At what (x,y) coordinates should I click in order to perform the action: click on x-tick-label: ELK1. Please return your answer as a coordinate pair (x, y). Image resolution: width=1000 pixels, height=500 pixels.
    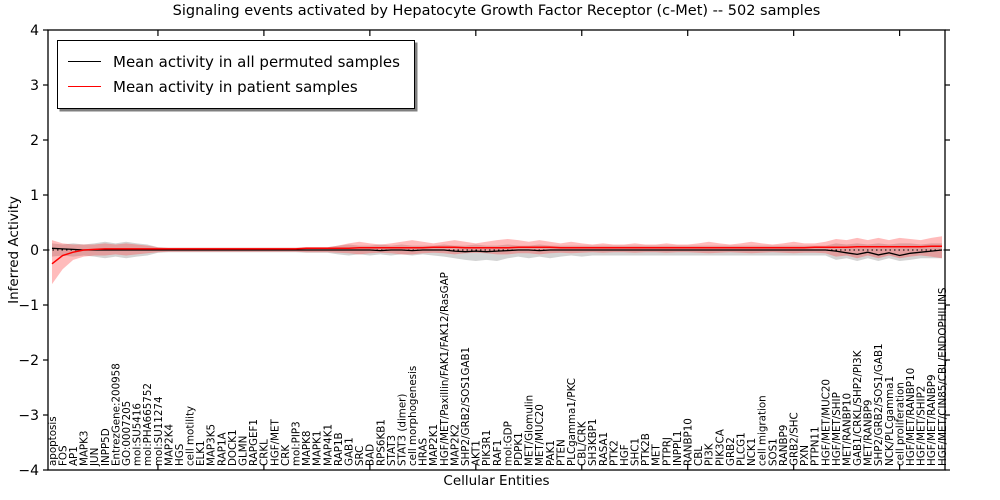
    Looking at the image, I should click on (201, 453).